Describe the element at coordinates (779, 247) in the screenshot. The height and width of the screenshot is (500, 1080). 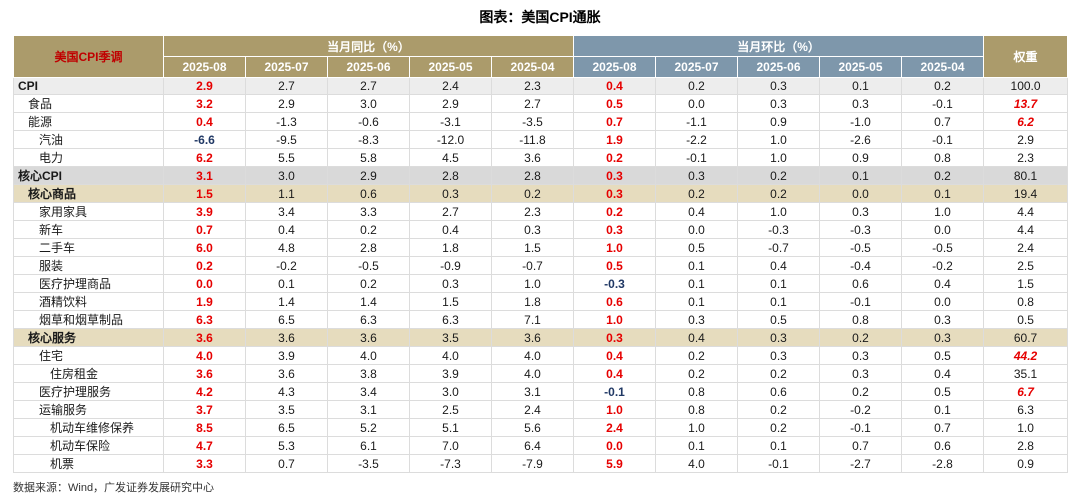
I see `value-cell: -0.7` at that location.